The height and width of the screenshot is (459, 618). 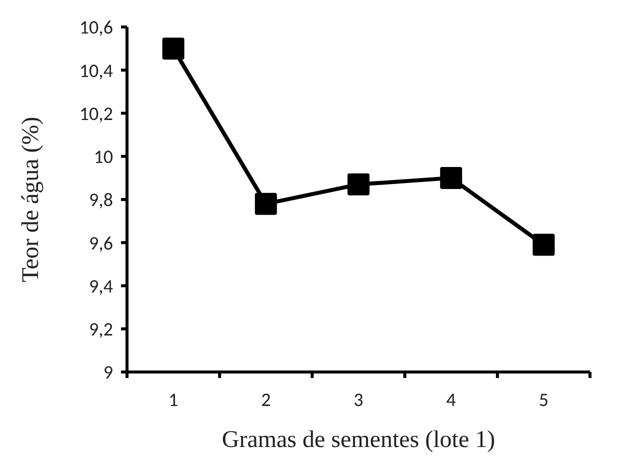 I want to click on x-tick-label: 1, so click(x=173, y=400).